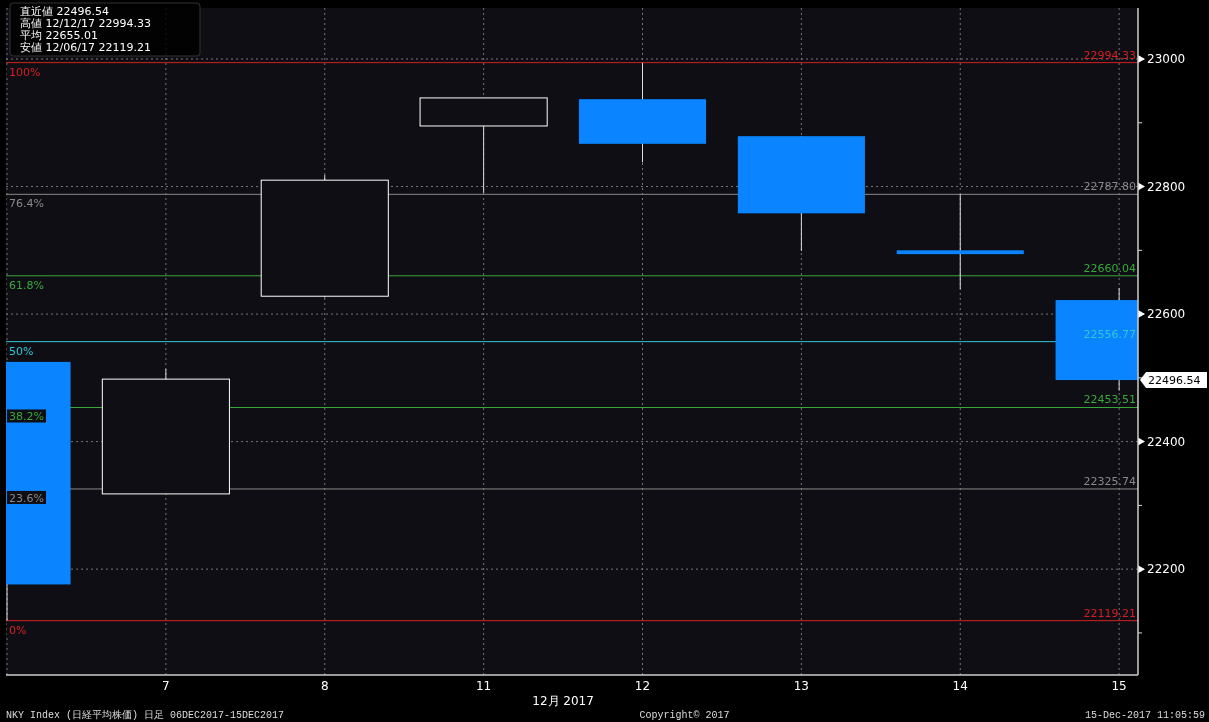 The width and height of the screenshot is (1209, 722). I want to click on x-tick-label: 7, so click(166, 686).